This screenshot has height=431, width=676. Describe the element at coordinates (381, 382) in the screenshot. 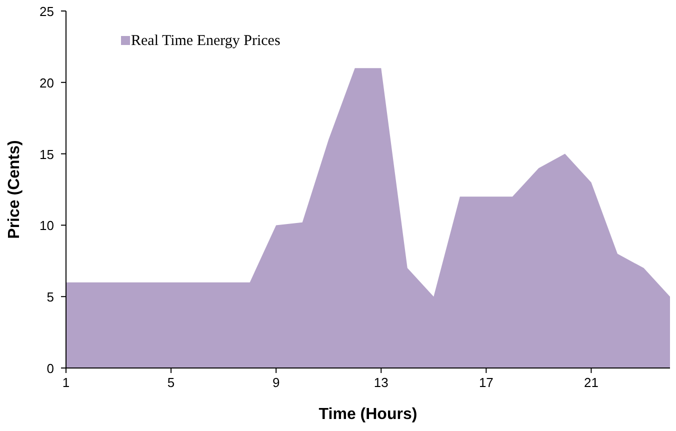

I see `x-tick-label: 13` at that location.